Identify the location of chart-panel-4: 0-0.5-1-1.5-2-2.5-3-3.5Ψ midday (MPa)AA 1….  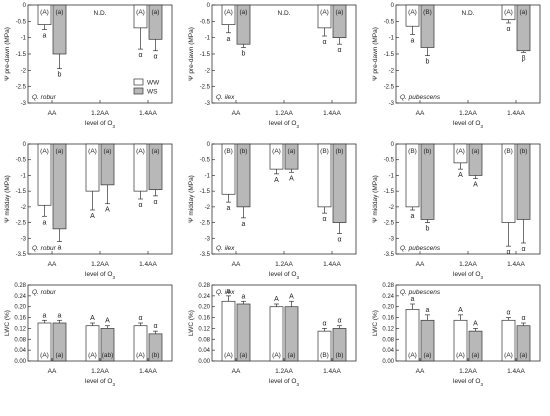
(88, 211).